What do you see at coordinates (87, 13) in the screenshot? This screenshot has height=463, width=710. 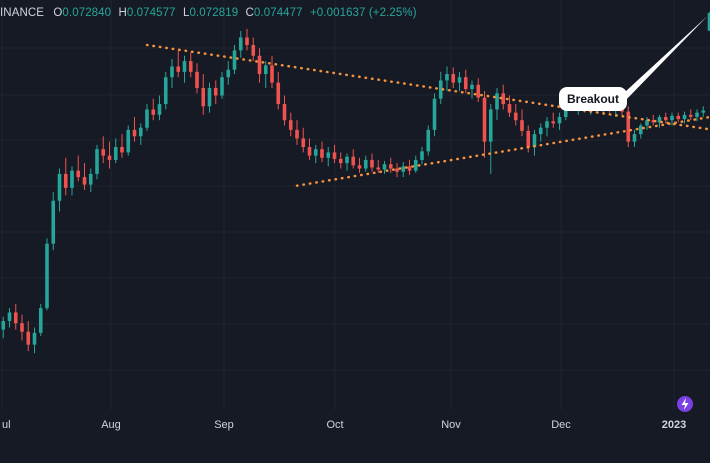 I see `open-value: 0.072840` at bounding box center [87, 13].